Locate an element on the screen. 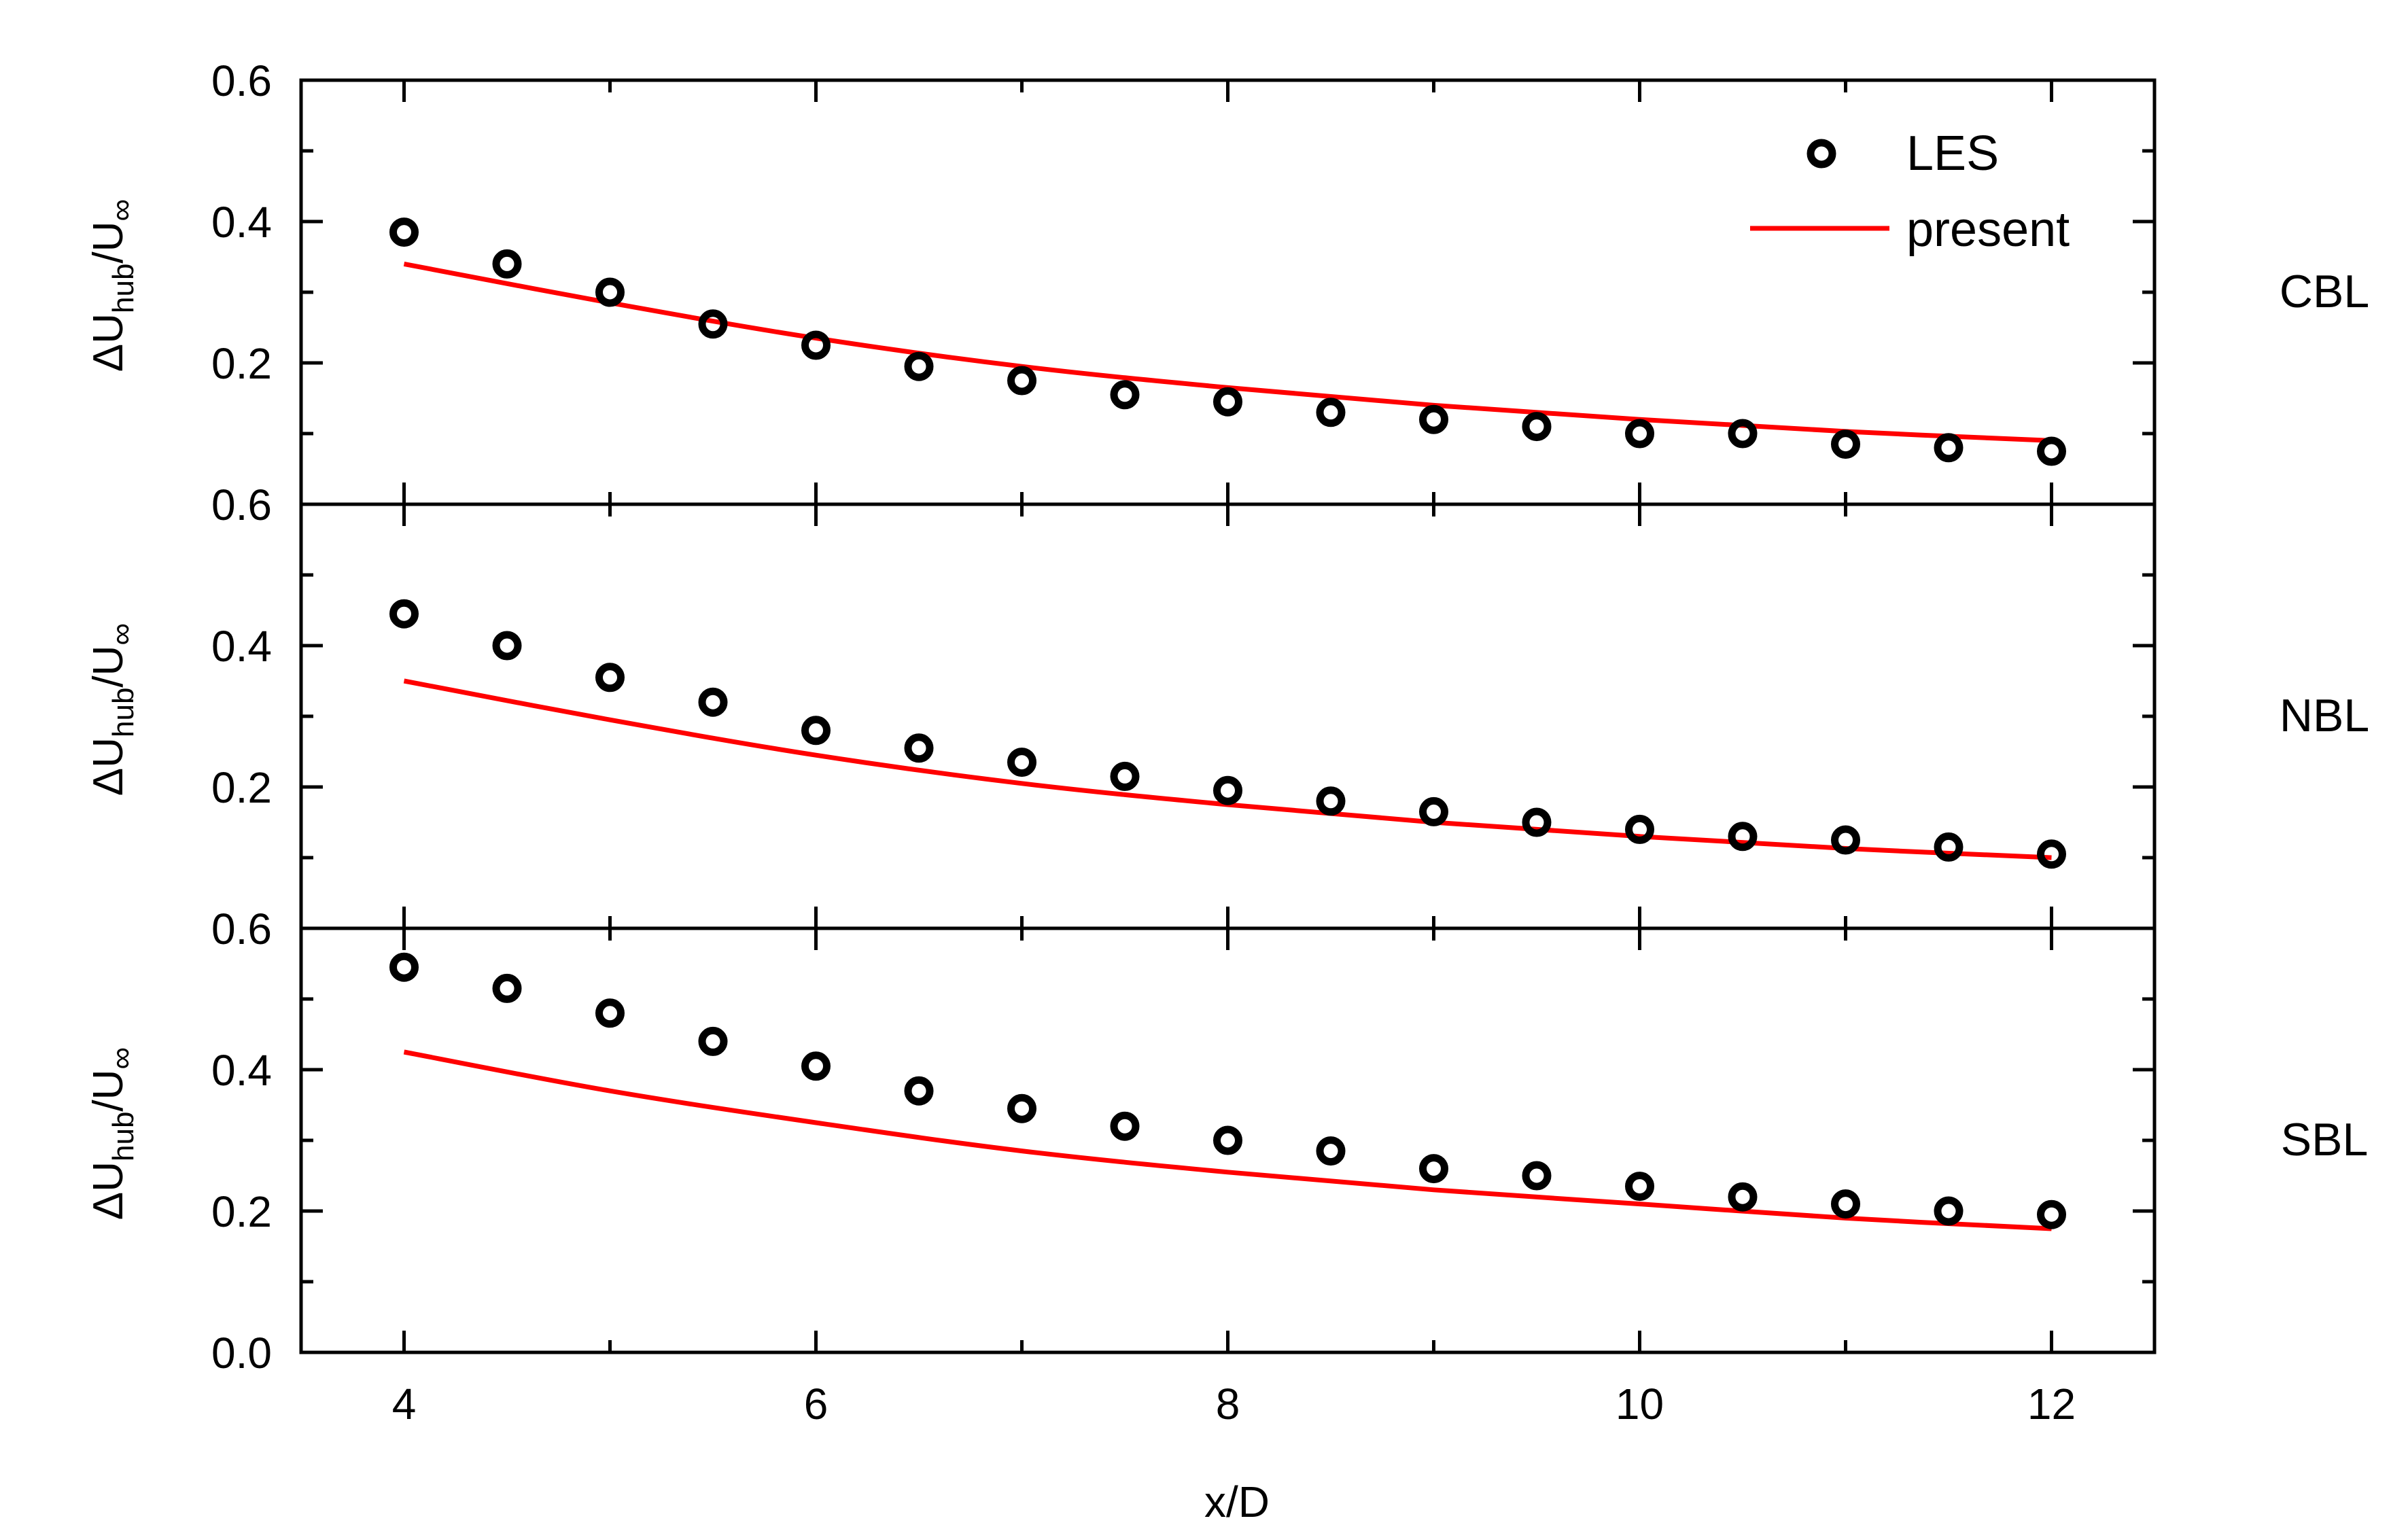  panel-label-sbl: SBL is located at coordinates (2325, 1139).